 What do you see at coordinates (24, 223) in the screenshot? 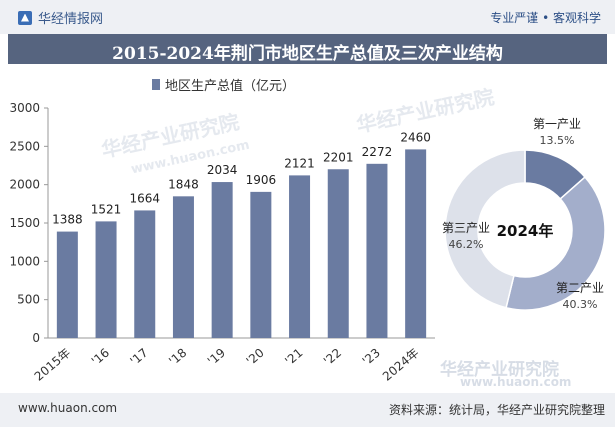
I see `y-tick-label: 1500` at bounding box center [24, 223].